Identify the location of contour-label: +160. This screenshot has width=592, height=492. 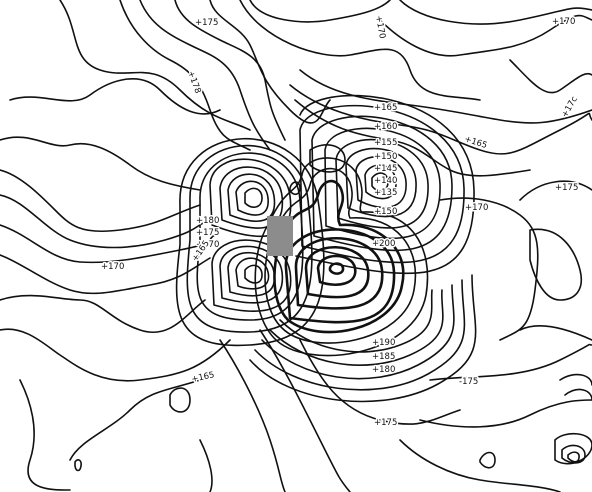
(385, 127).